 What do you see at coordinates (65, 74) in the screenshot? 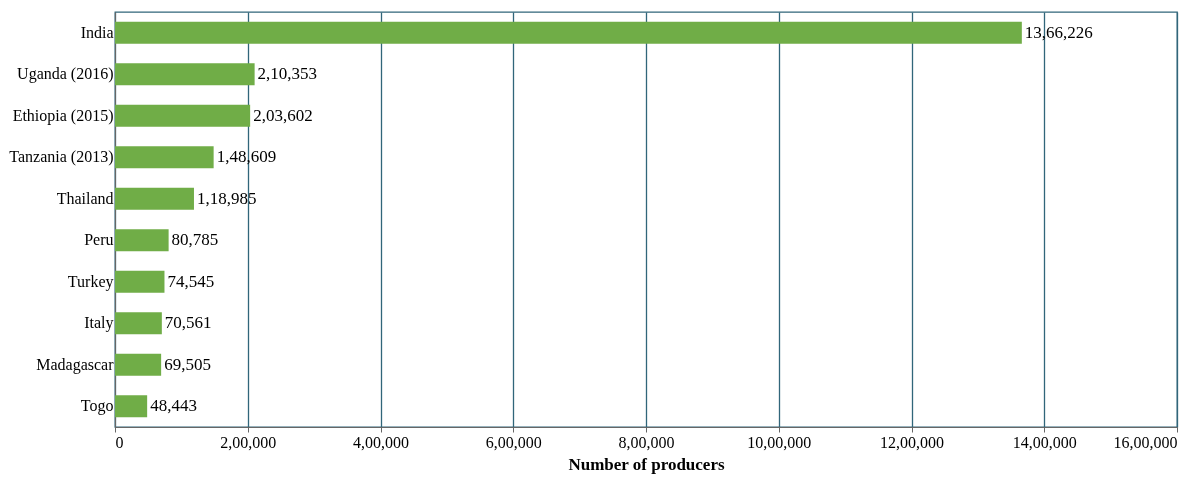
I see `y-tick-label: Uganda (2016)` at bounding box center [65, 74].